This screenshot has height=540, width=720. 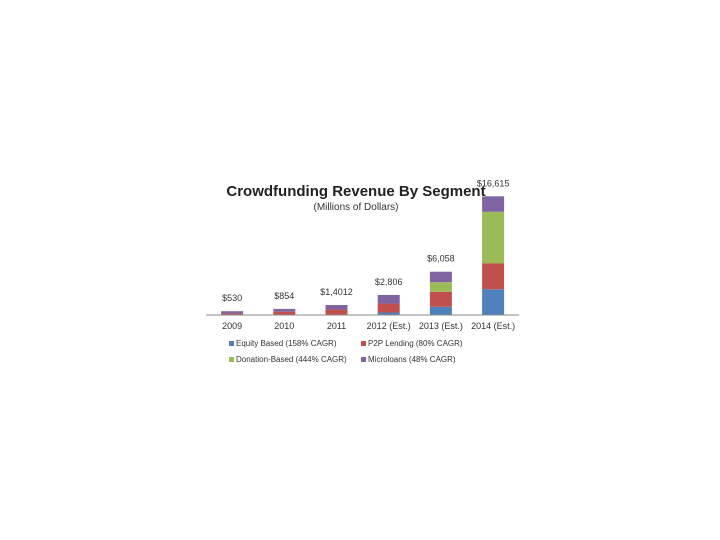 What do you see at coordinates (232, 326) in the screenshot?
I see `x-tick-label: 2009` at bounding box center [232, 326].